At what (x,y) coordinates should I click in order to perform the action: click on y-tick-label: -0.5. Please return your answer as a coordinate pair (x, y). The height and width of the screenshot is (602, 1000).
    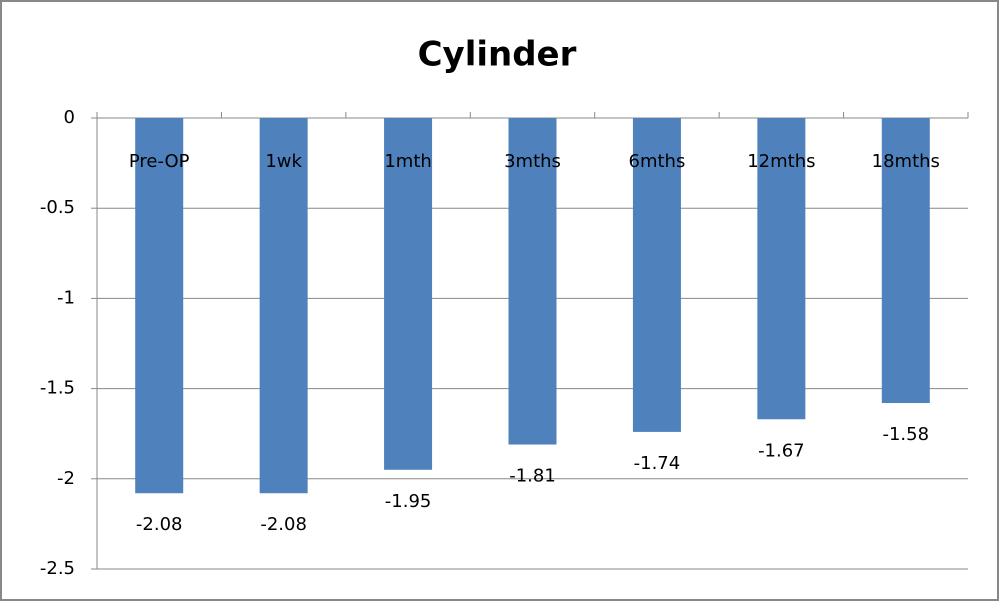
    Looking at the image, I should click on (57, 207).